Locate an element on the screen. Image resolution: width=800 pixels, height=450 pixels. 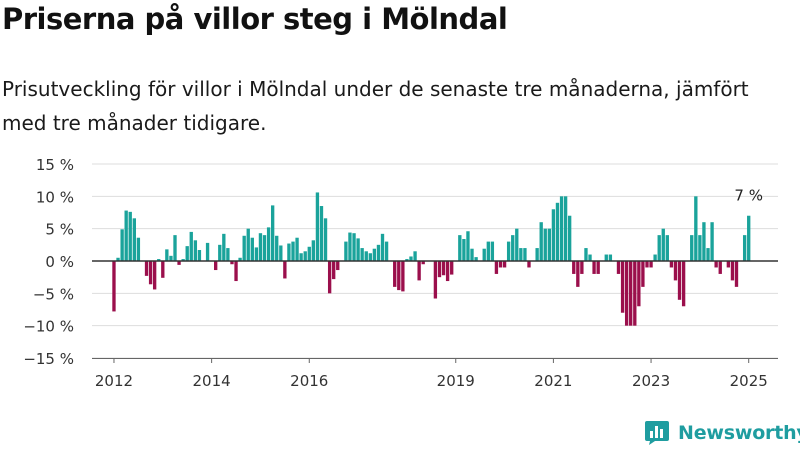
y-tick-label: 15 % is located at coordinates (55, 165).